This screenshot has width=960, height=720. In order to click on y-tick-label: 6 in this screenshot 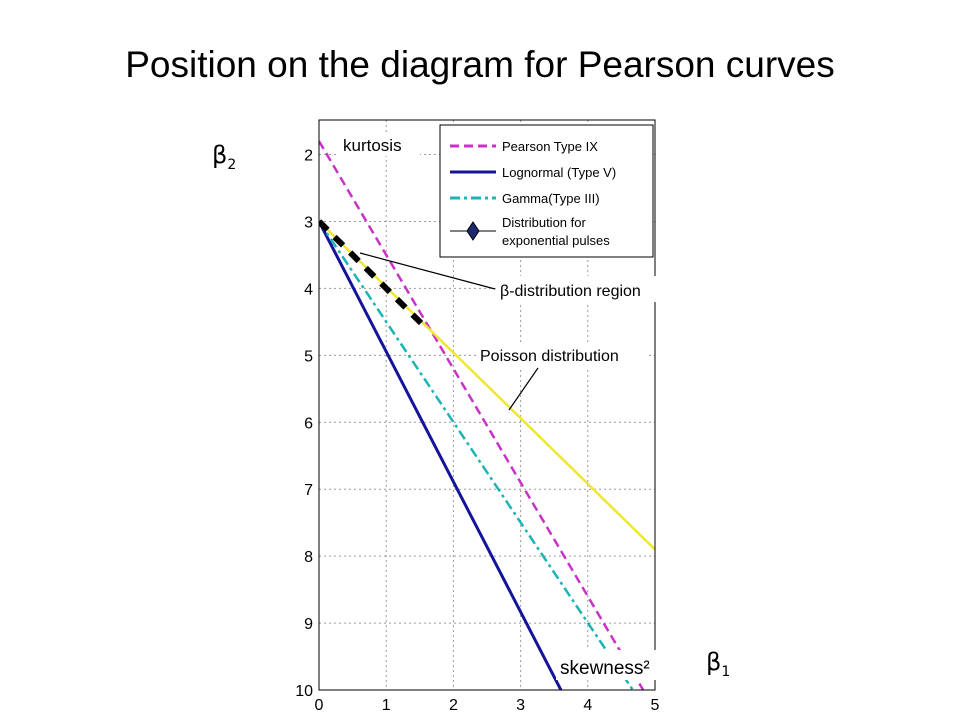, I will do `click(308, 423)`.